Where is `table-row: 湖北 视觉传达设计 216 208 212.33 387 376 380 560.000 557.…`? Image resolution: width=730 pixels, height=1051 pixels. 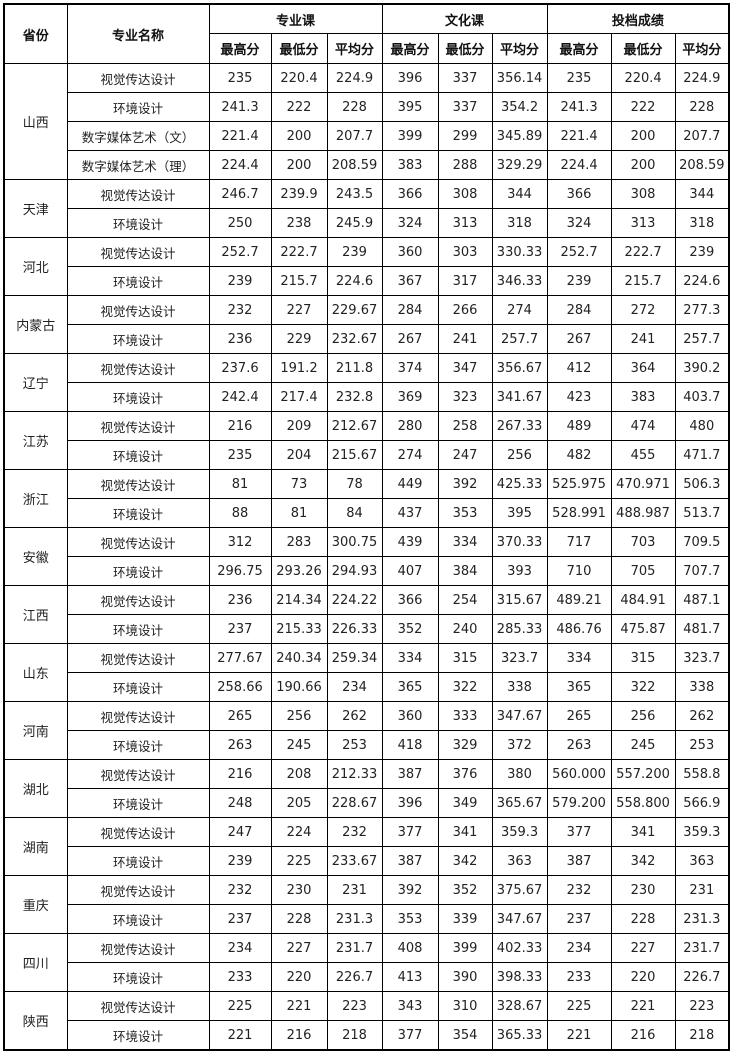
table-row: 湖北 视觉传达设计 216 208 212.33 387 376 380 560.000 557.… is located at coordinates (366, 788).